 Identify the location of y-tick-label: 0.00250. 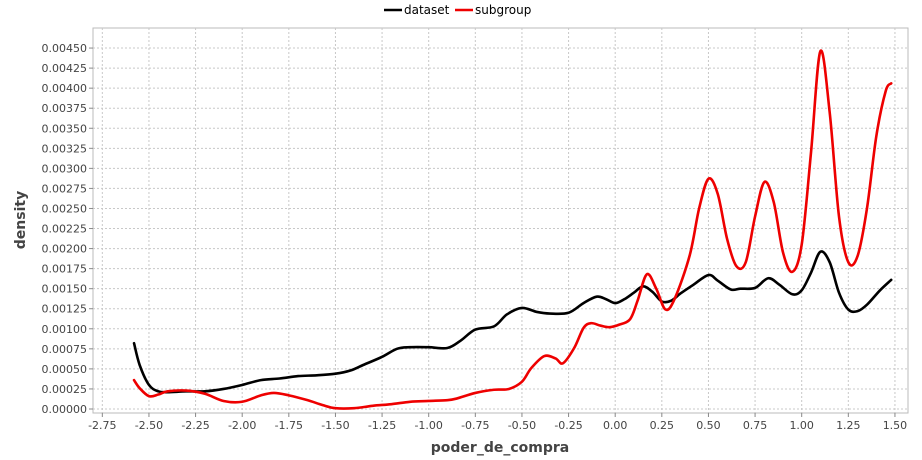
(65, 208).